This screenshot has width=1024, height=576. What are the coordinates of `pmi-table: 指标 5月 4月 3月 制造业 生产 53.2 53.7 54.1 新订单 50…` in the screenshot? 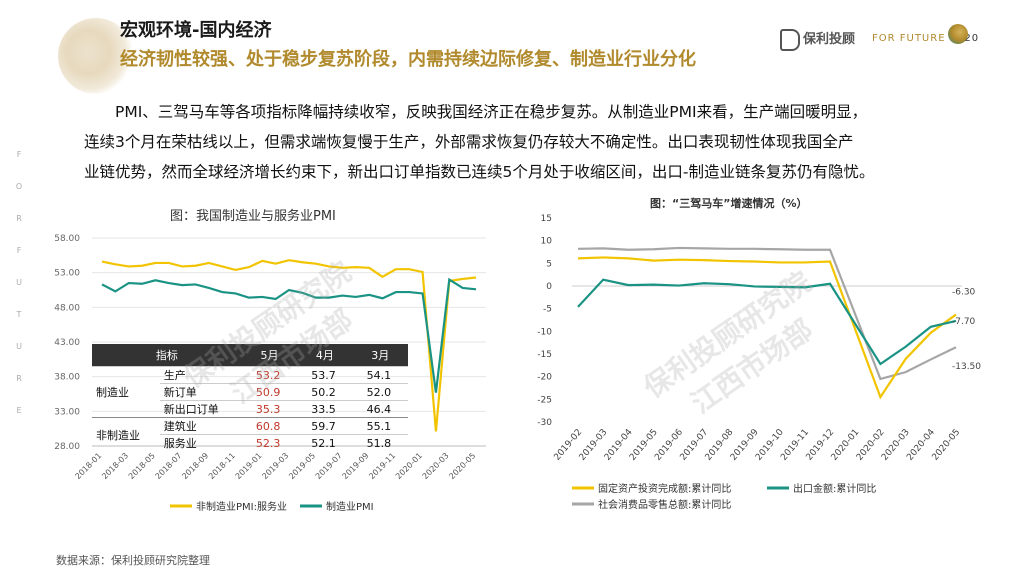 It's located at (250, 397).